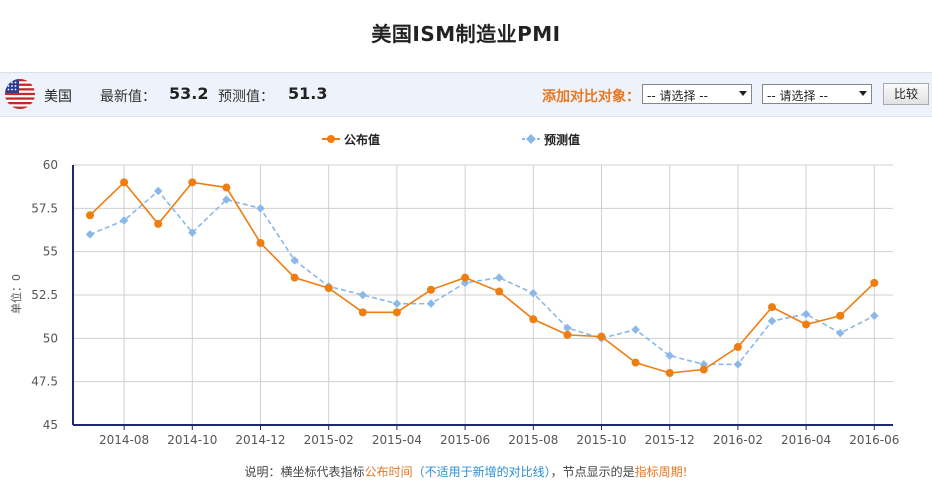 This screenshot has width=932, height=497. I want to click on y-tick-label: 52.5, so click(44, 295).